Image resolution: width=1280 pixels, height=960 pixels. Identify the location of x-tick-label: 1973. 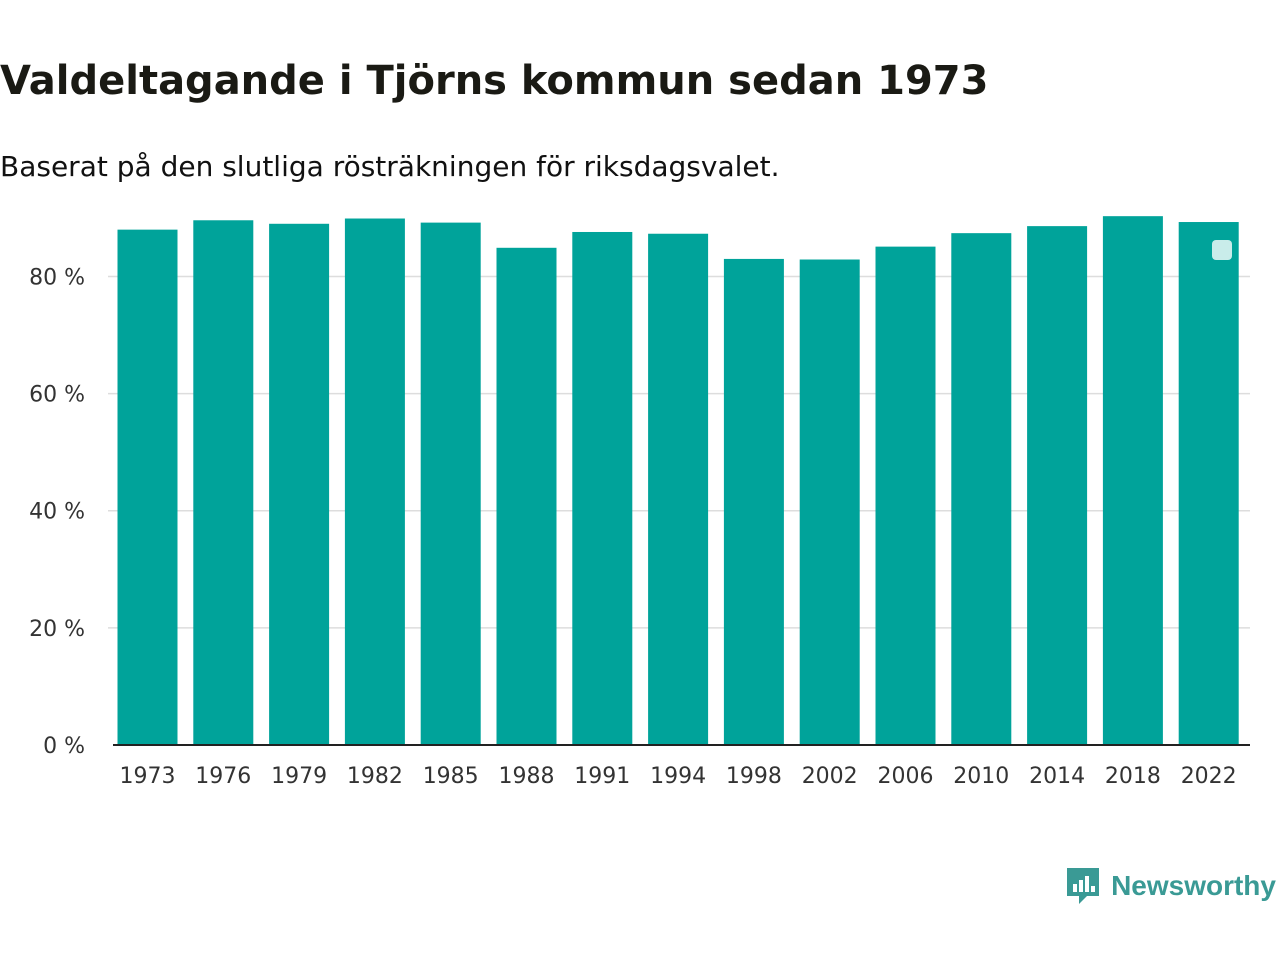
(148, 776).